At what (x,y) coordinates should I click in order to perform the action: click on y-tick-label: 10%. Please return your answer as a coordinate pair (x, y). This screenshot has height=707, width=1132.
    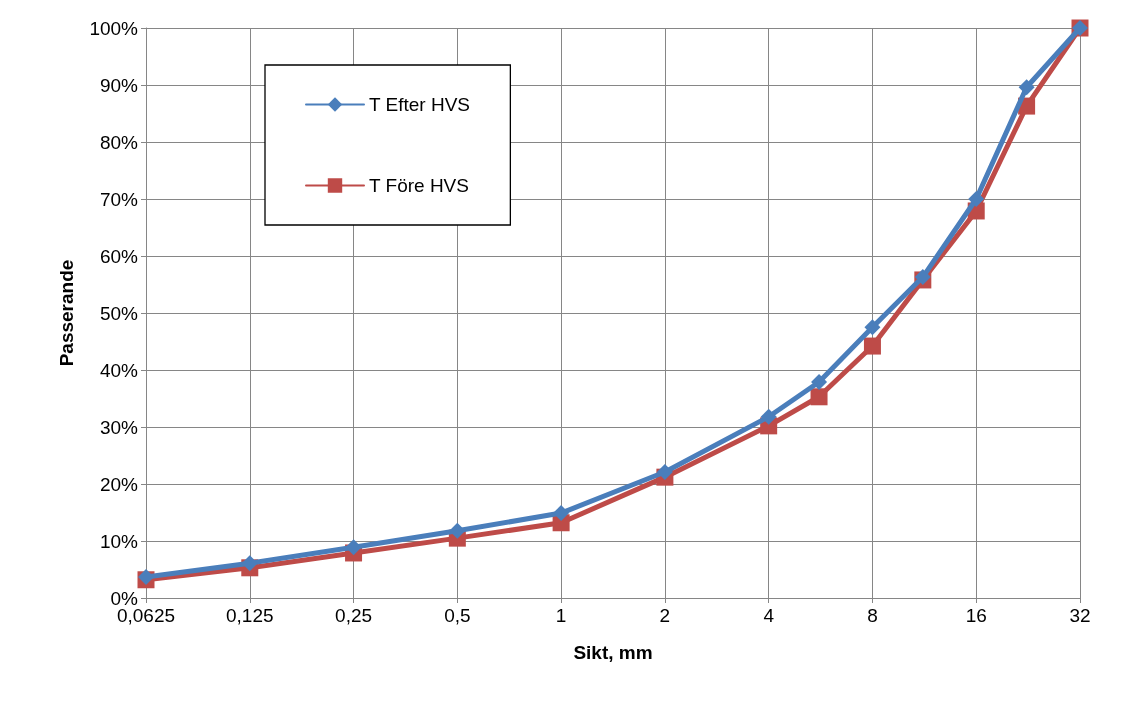
    Looking at the image, I should click on (119, 541).